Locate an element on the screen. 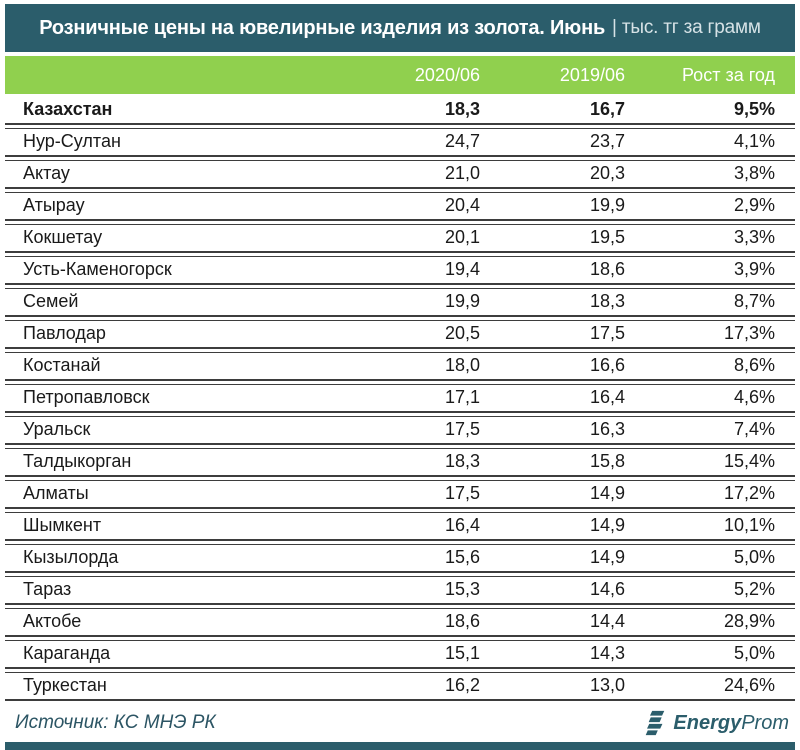  energyprom-logo: EnergyProm is located at coordinates (715, 723).